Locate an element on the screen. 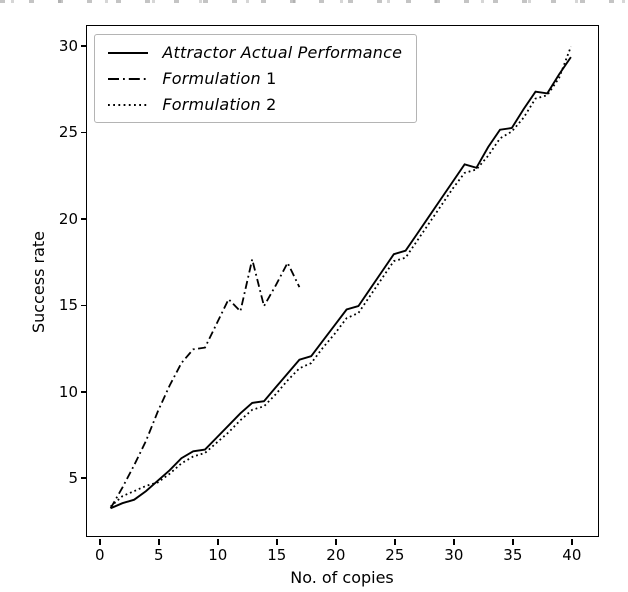  y-tick-label-30: 30 is located at coordinates (68, 46).